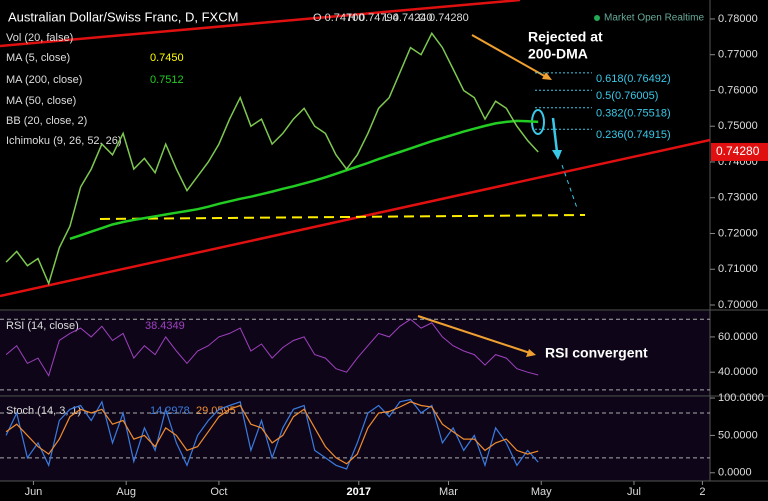  What do you see at coordinates (170, 411) in the screenshot?
I see `stoch-value: 14.2978` at bounding box center [170, 411].